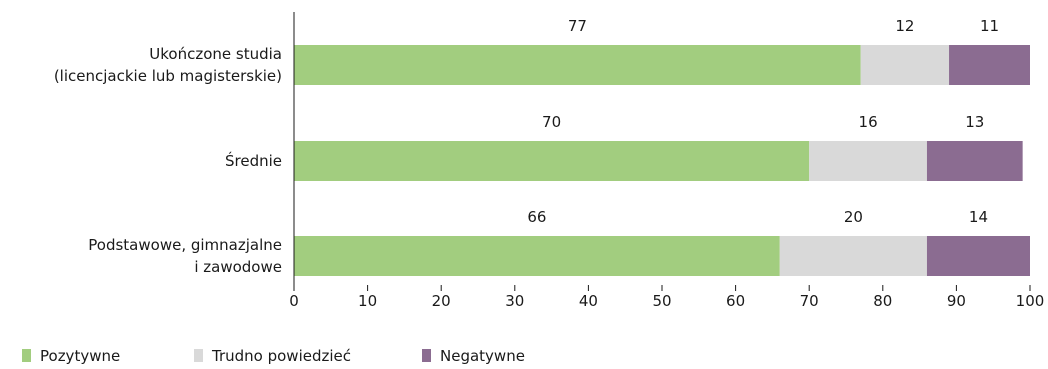 The image size is (1048, 369). Describe the element at coordinates (661, 301) in the screenshot. I see `x-tick-label: 50` at that location.